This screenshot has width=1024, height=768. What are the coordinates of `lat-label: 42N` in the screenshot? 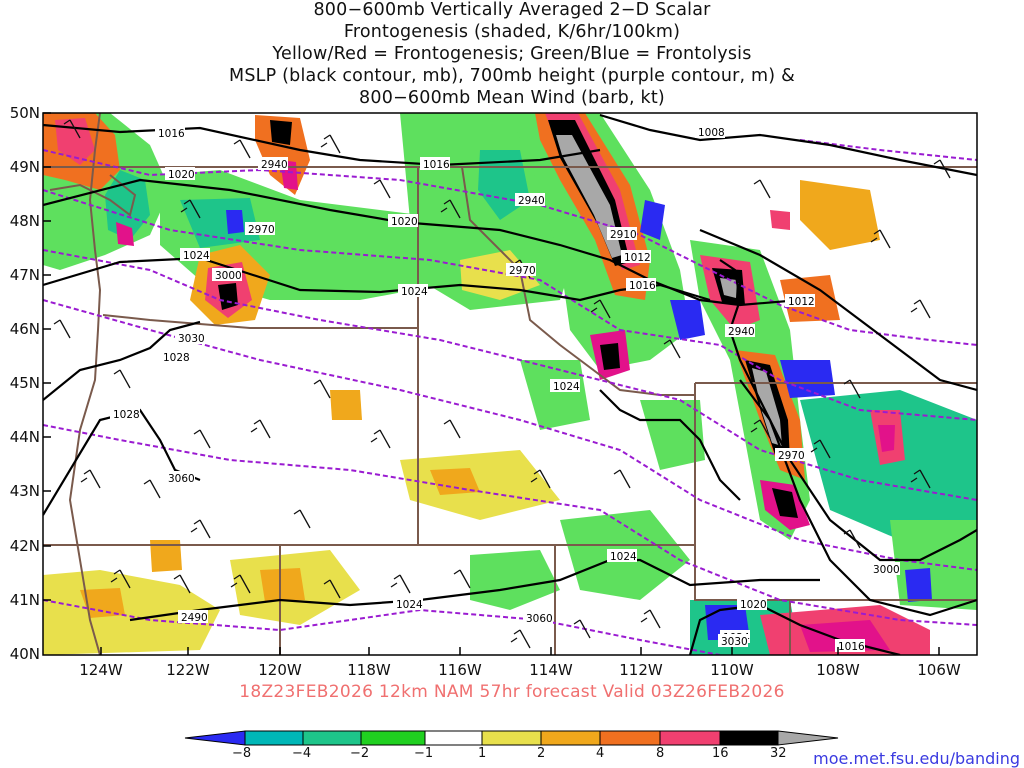 It's located at (24, 546).